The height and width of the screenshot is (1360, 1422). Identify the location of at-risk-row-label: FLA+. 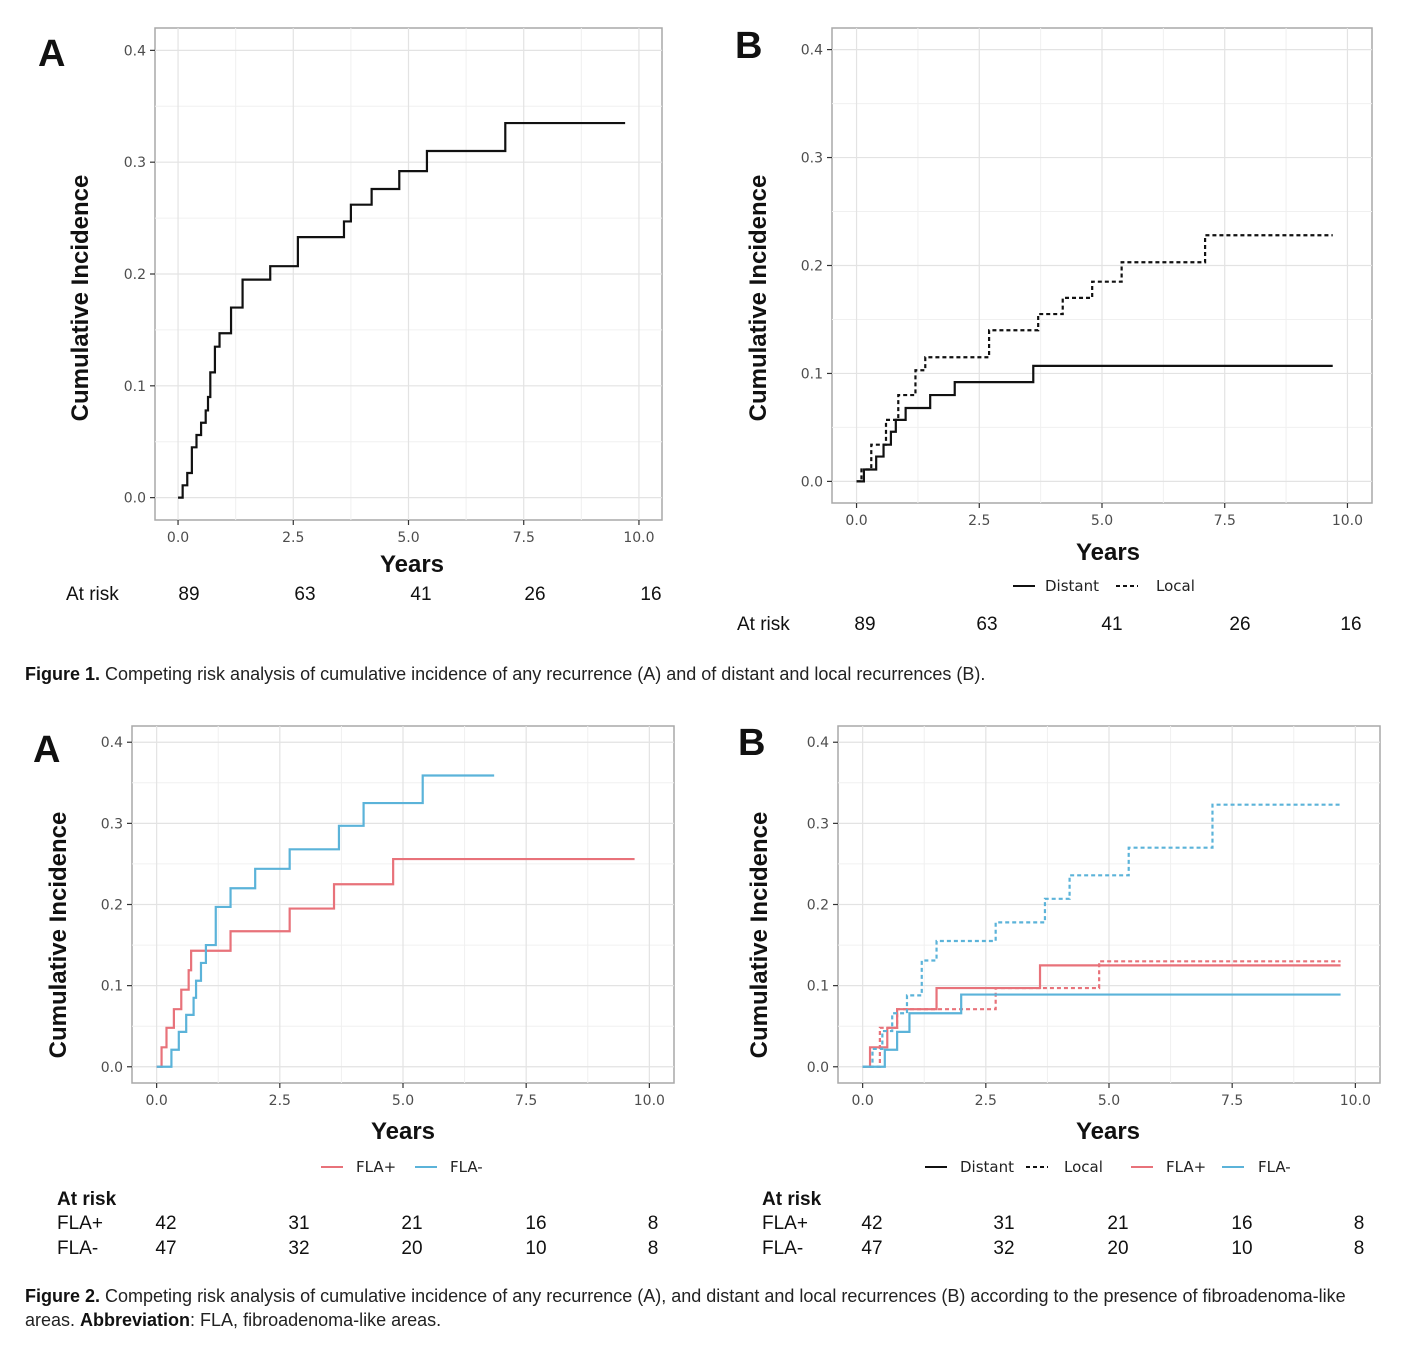
(785, 1223).